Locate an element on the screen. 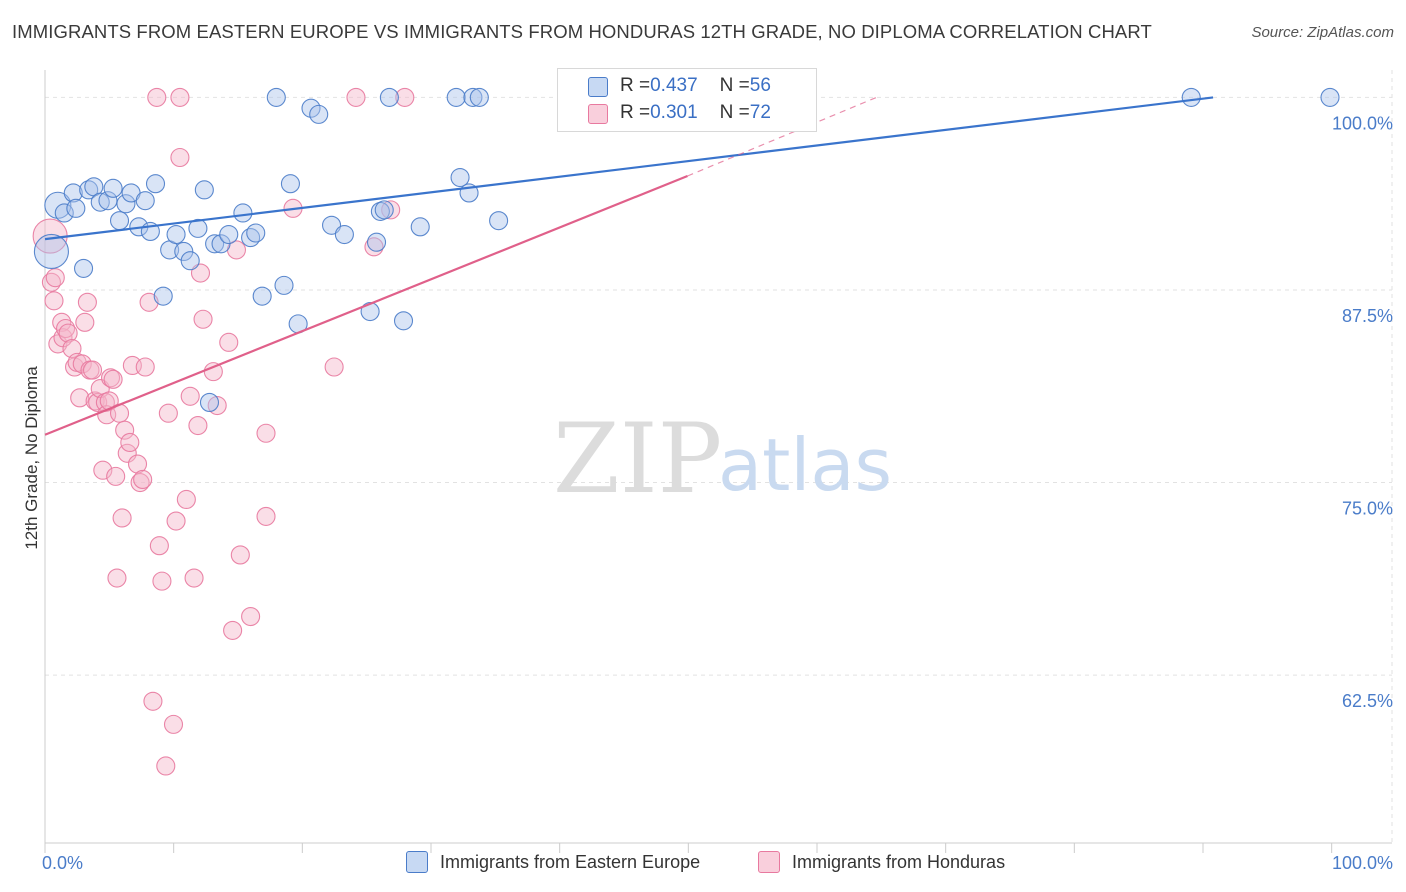 The height and width of the screenshot is (892, 1406). stats-row-eastern-europe: R = 0.437 N = 56 is located at coordinates (695, 86).